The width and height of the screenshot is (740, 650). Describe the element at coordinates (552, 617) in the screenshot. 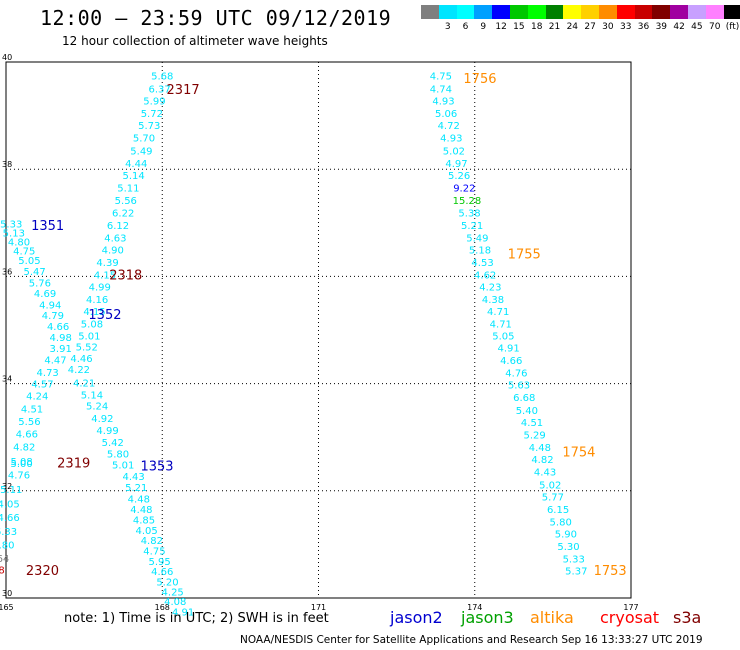

I see `legend-altika: altika` at that location.